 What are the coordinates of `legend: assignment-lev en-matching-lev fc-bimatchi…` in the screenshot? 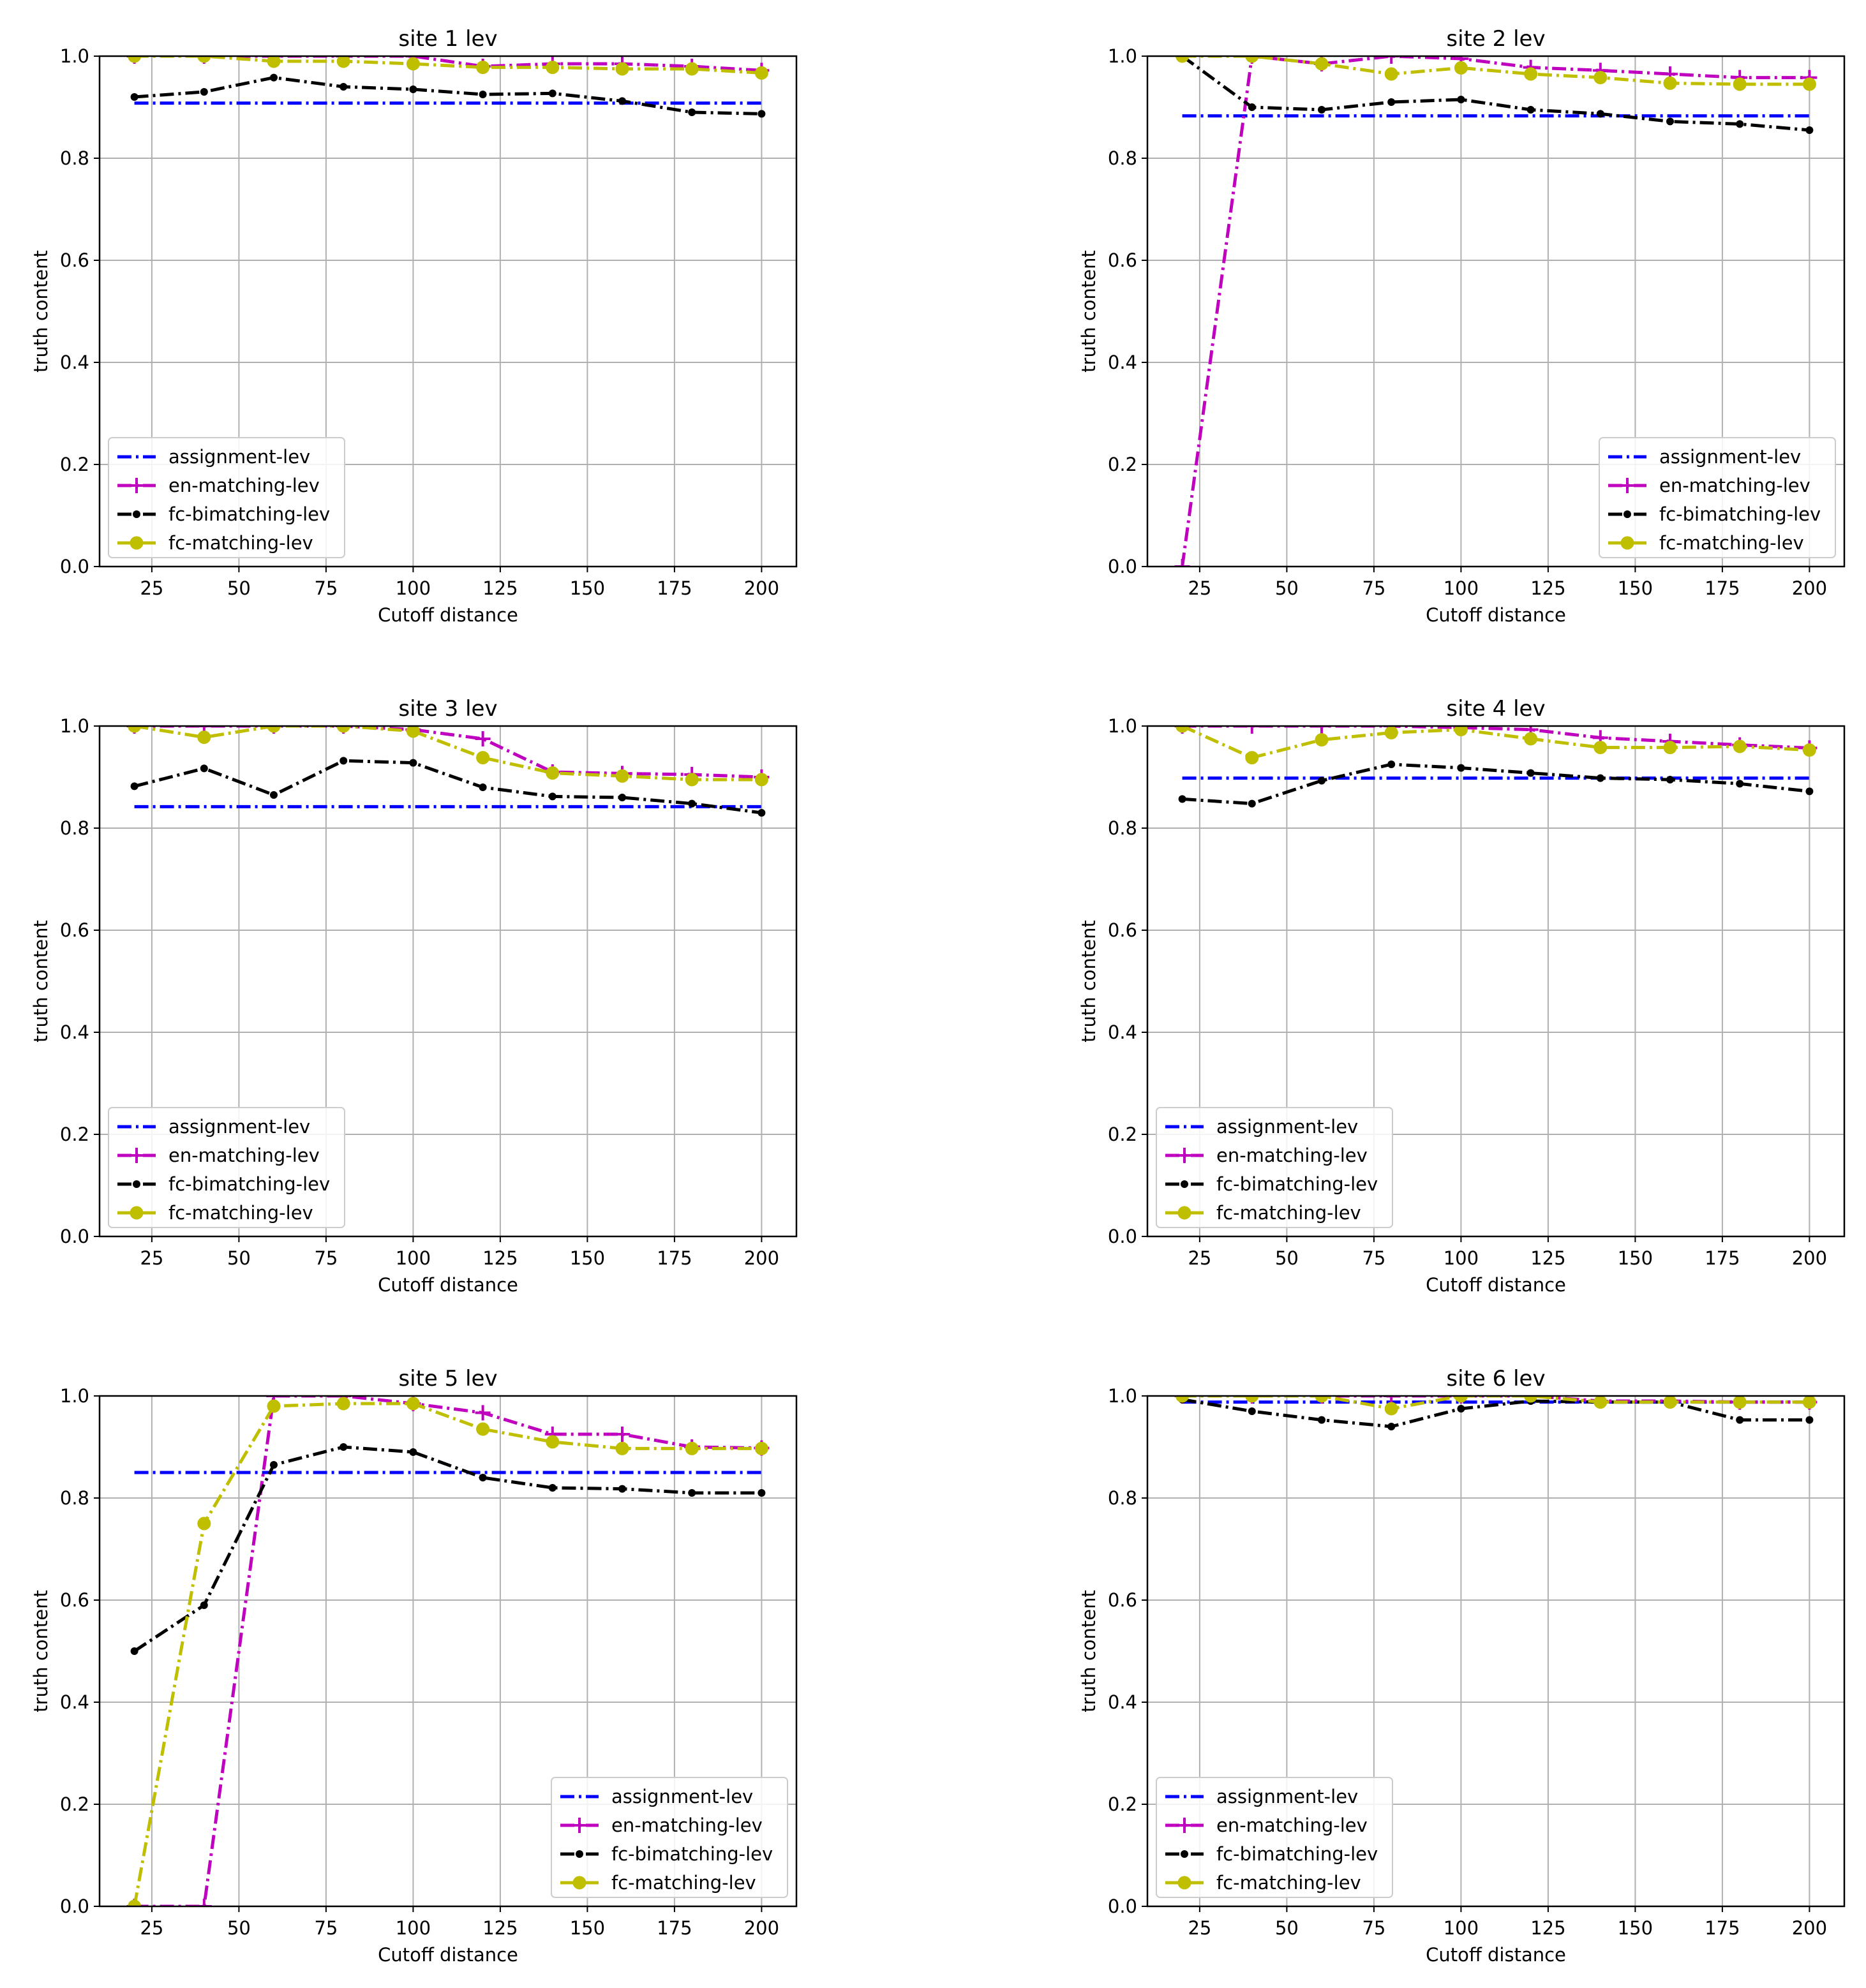 It's located at (1274, 1838).